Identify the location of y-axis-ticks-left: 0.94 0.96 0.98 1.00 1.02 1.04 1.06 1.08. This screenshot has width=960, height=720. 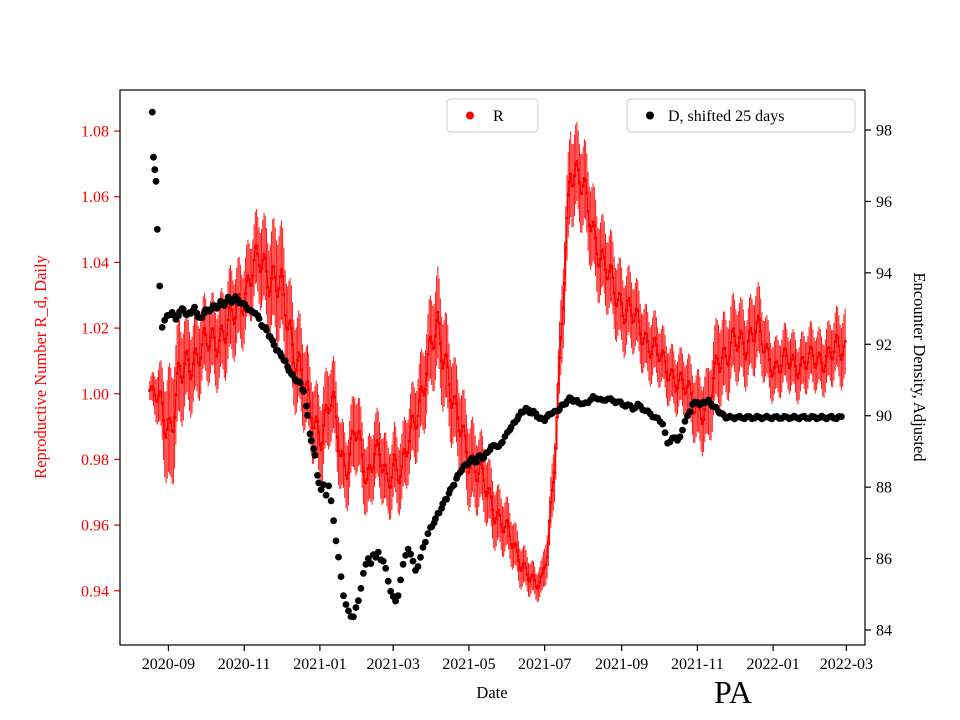
(100, 362).